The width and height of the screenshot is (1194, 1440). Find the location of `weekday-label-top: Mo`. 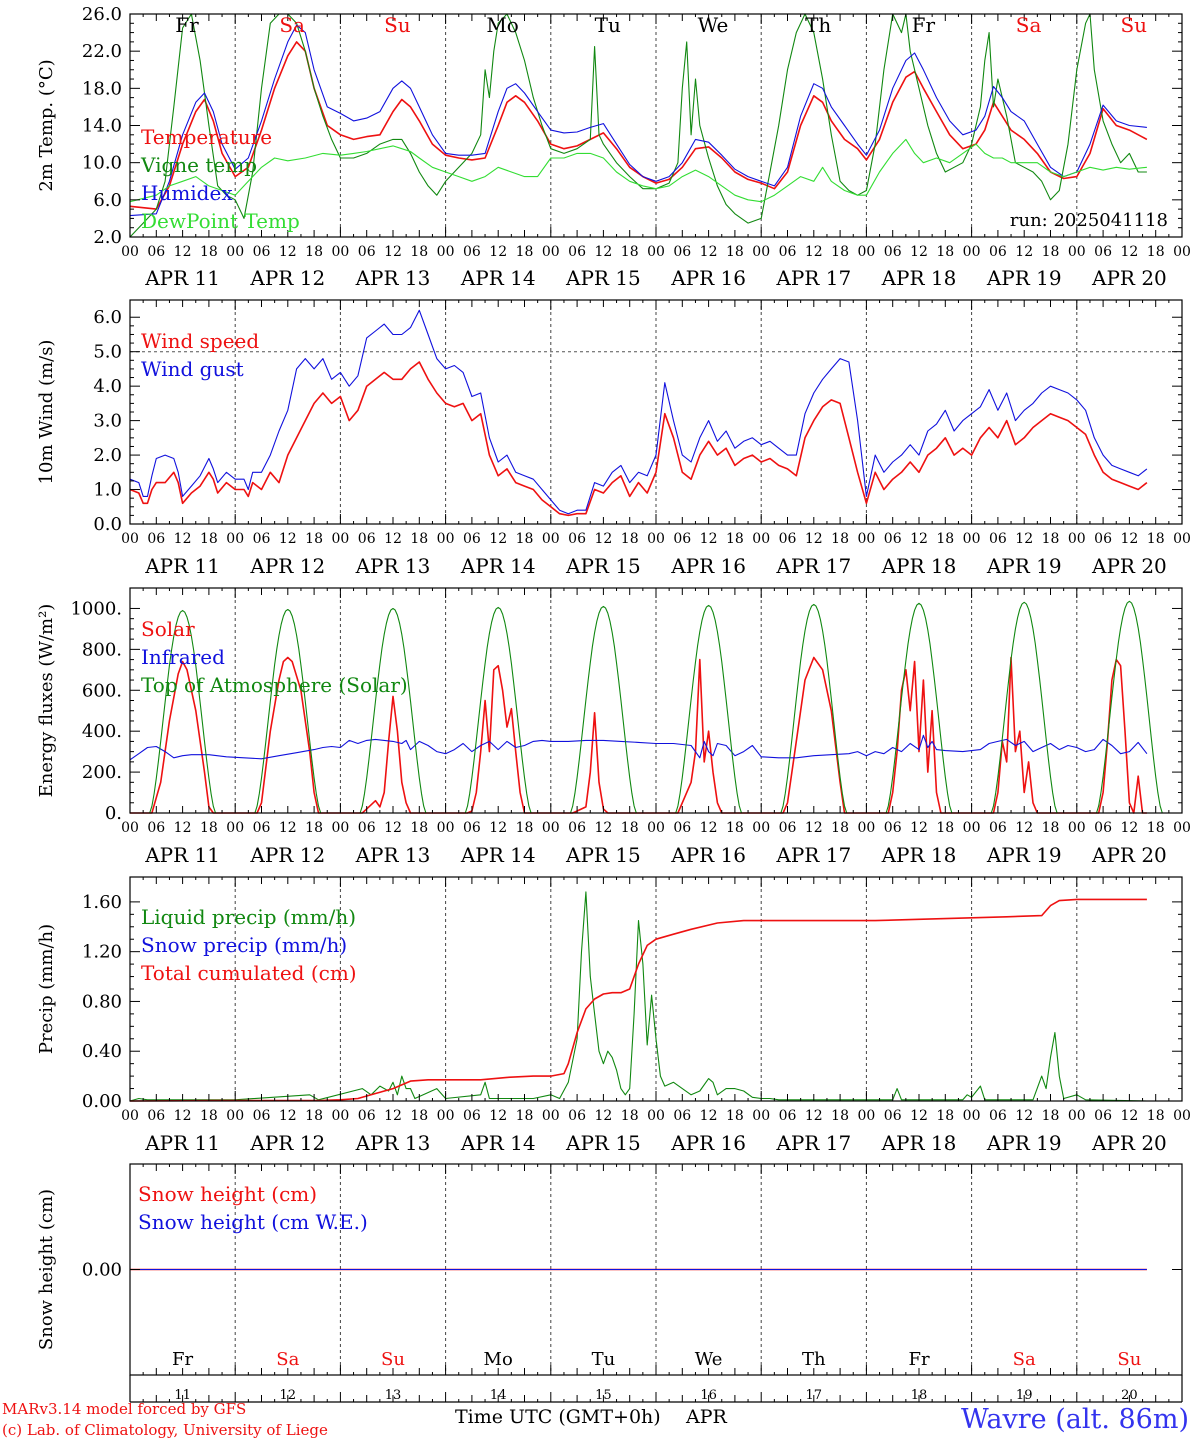

weekday-label-top: Mo is located at coordinates (502, 25).